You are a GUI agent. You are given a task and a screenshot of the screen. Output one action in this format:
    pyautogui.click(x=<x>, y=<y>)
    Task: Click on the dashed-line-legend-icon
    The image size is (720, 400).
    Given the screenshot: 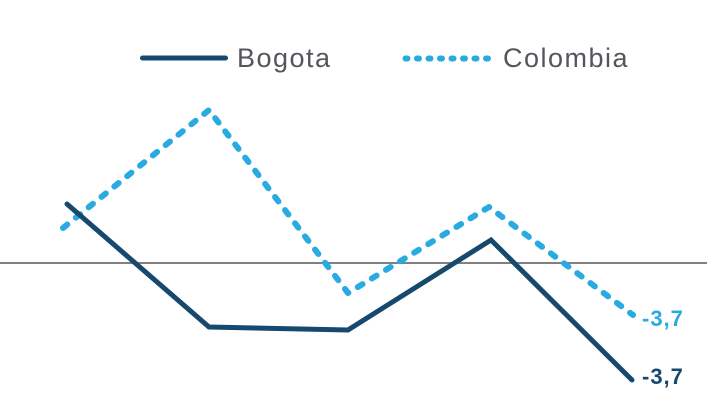 What is the action you would take?
    pyautogui.click(x=447, y=58)
    